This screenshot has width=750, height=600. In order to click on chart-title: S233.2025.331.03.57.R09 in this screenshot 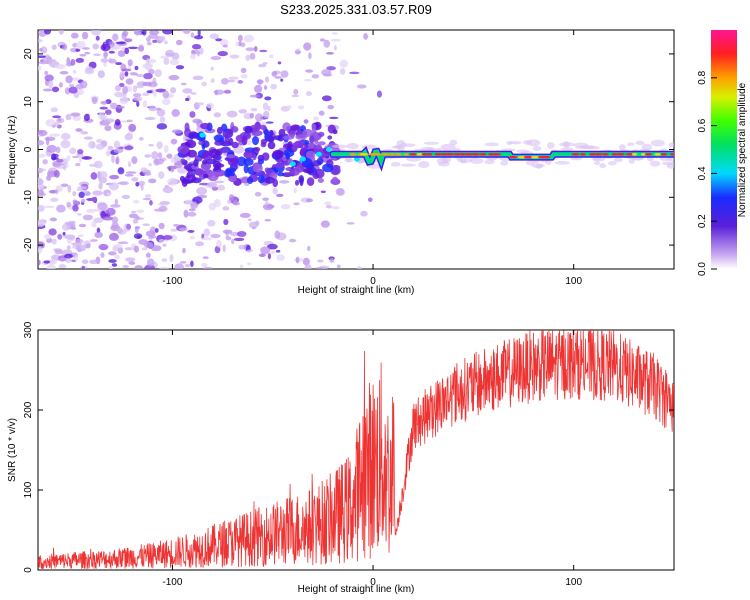, I will do `click(356, 9)`.